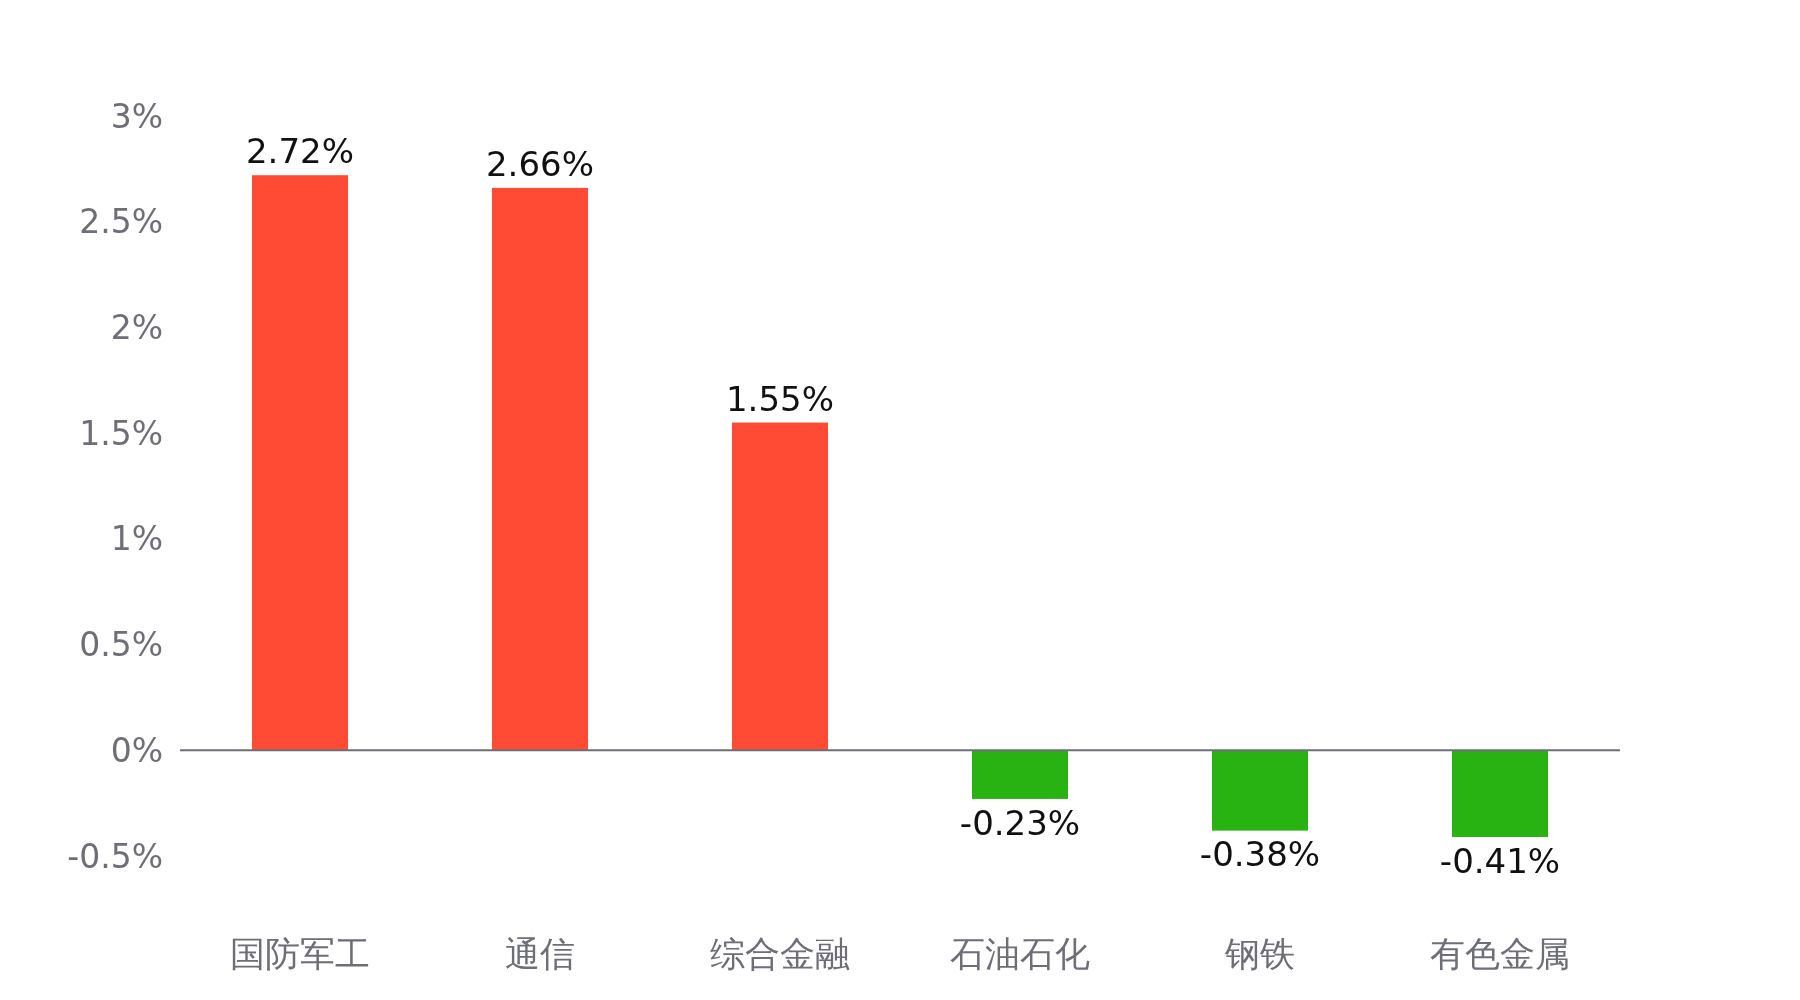 This screenshot has width=1800, height=1000. Describe the element at coordinates (1260, 854) in the screenshot. I see `data-label: -0.38%` at that location.